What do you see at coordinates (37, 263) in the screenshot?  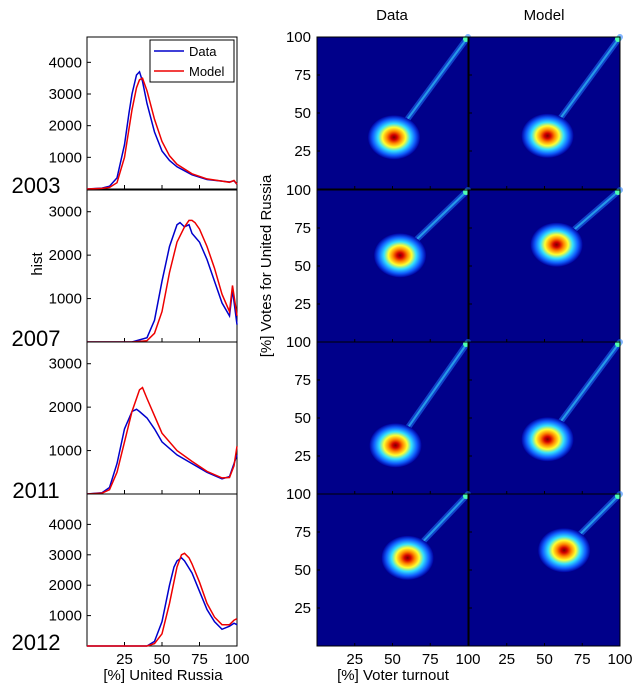 I see `hist-ylabel: hist` at bounding box center [37, 263].